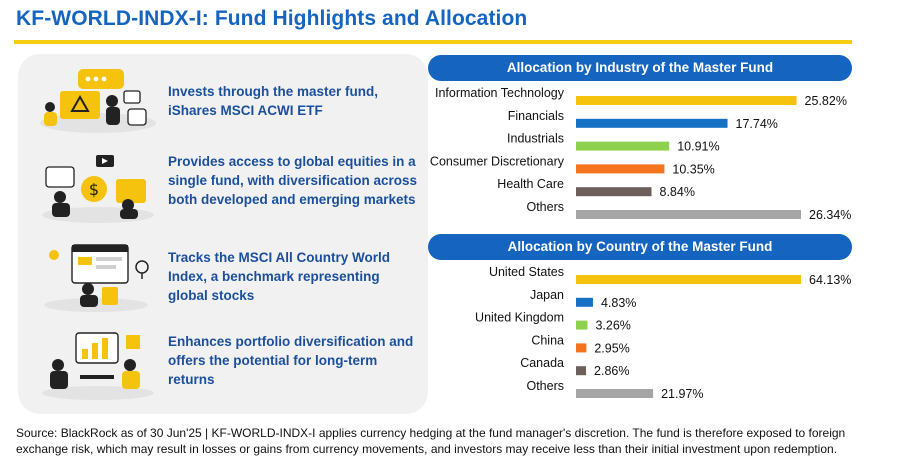  Describe the element at coordinates (611, 371) in the screenshot. I see `country-value-label: 2.86%` at that location.